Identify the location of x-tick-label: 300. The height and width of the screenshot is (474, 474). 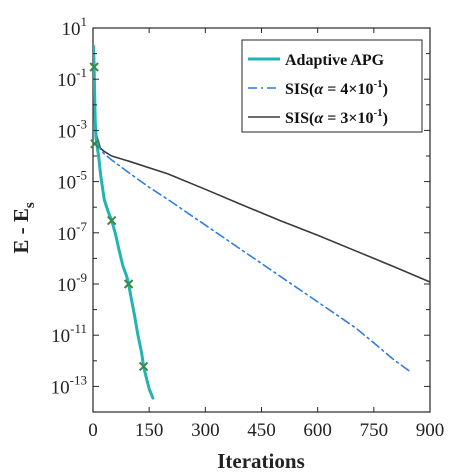
(205, 430).